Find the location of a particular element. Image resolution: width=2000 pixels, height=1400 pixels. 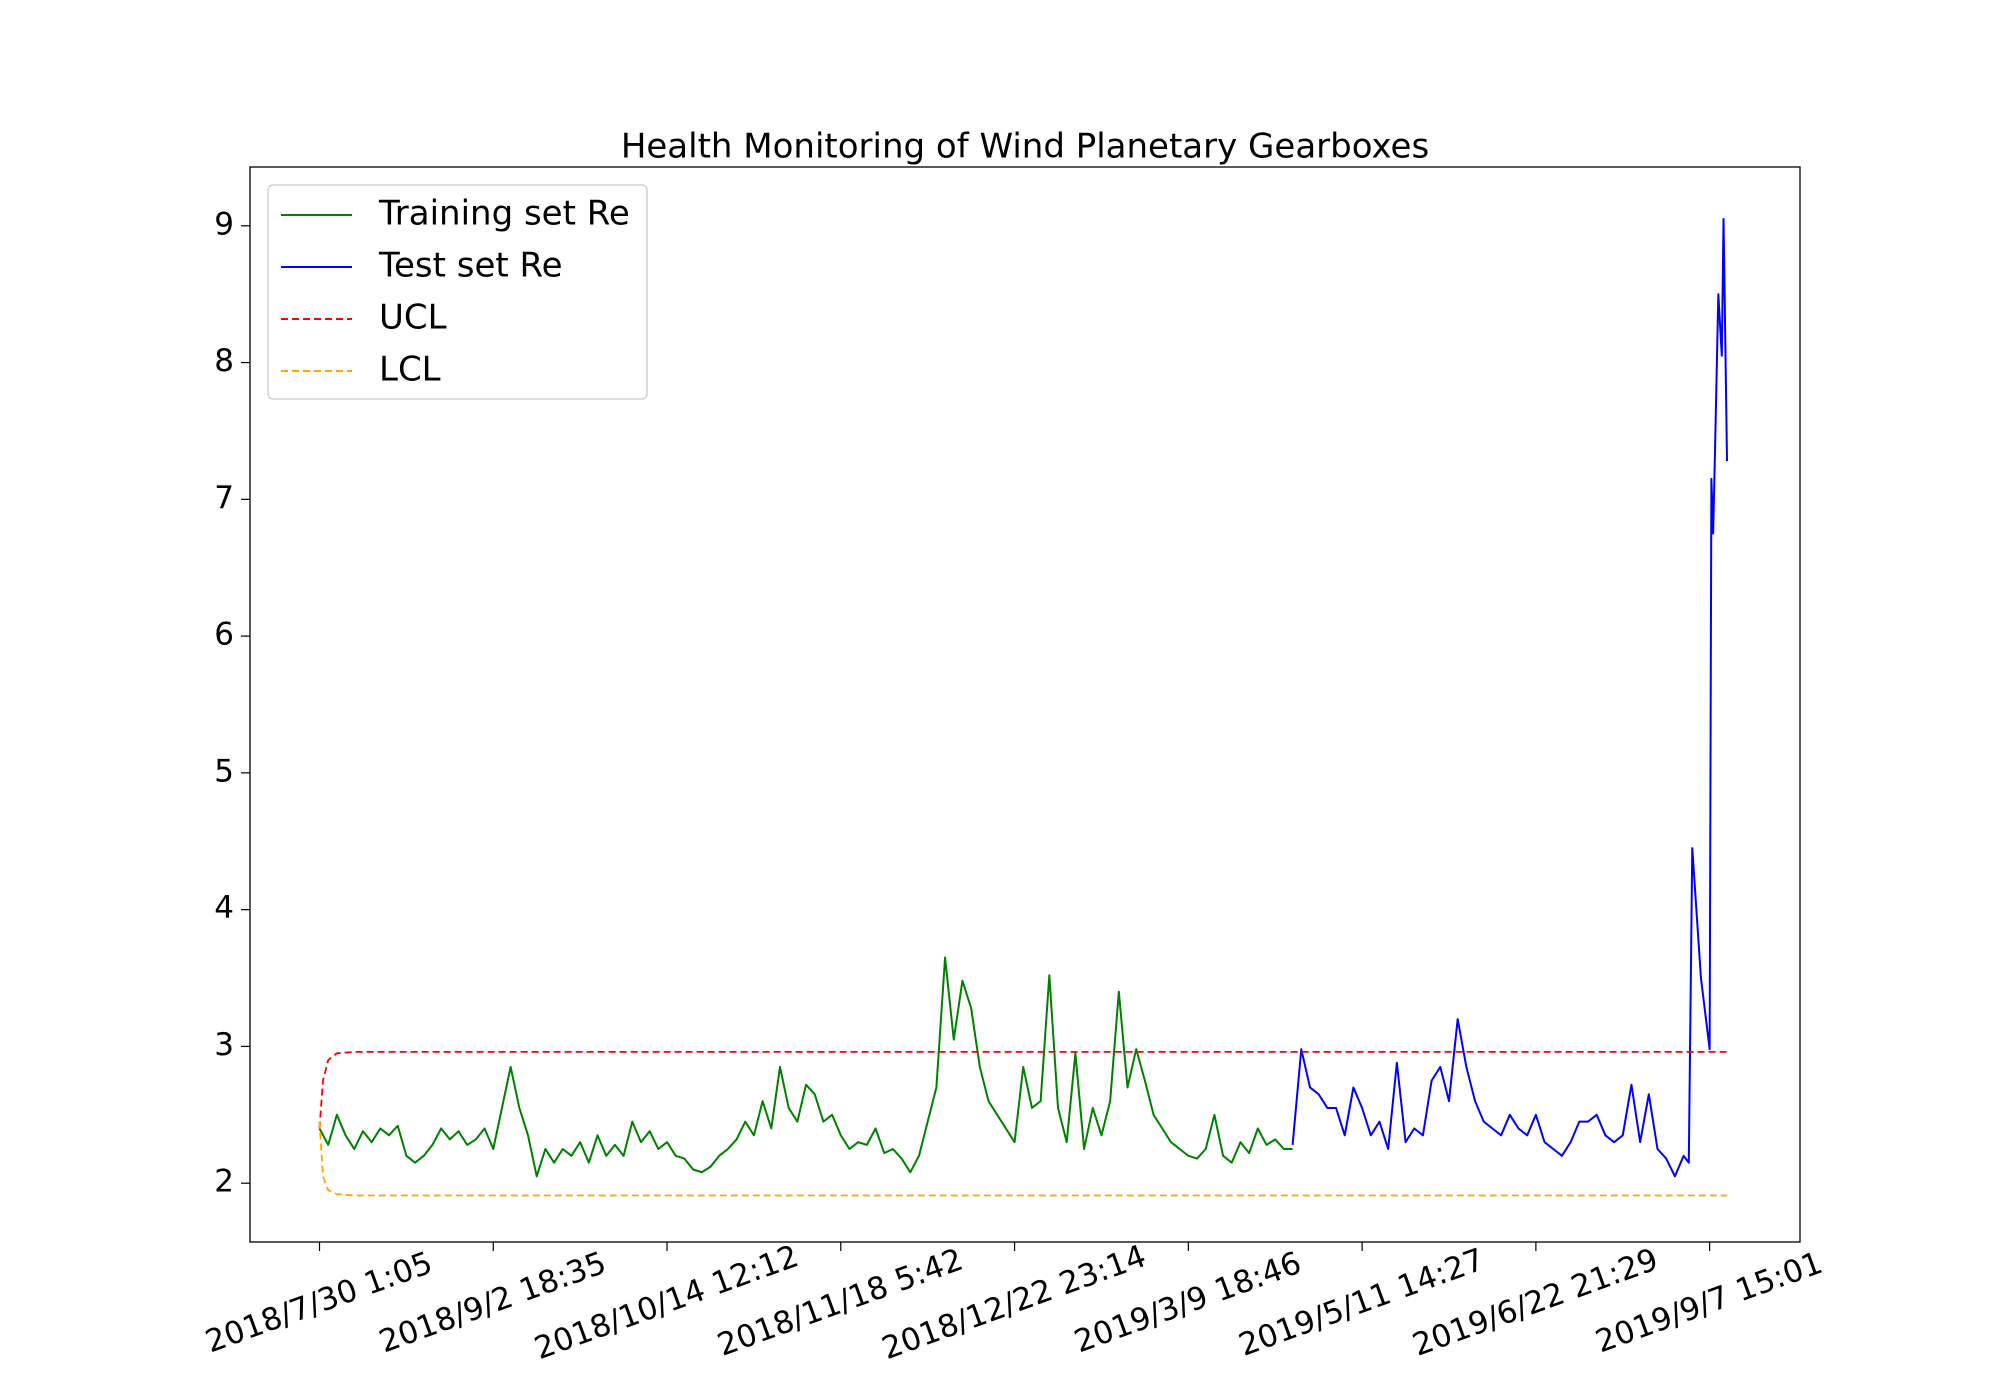

y-tick-label: 8 is located at coordinates (224, 361).